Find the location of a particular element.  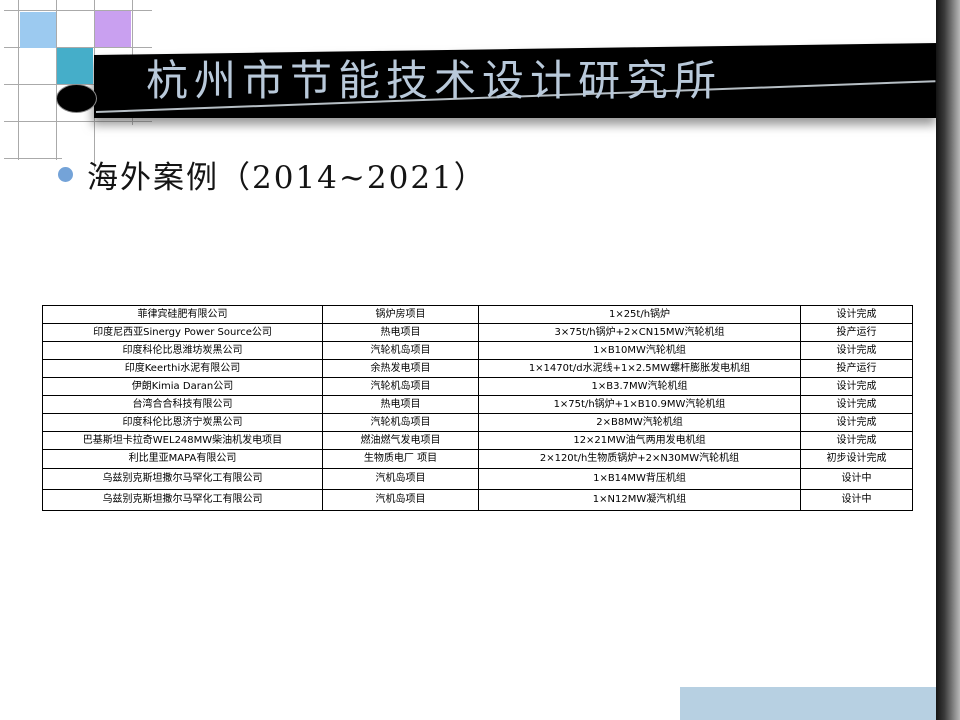

equipment-cell: 3×75t/h锅炉+2×CN15MW汽轮机组 is located at coordinates (639, 332).